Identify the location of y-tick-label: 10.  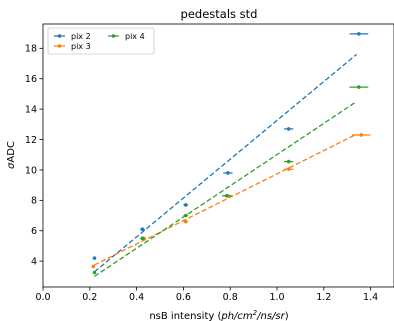
(31, 170).